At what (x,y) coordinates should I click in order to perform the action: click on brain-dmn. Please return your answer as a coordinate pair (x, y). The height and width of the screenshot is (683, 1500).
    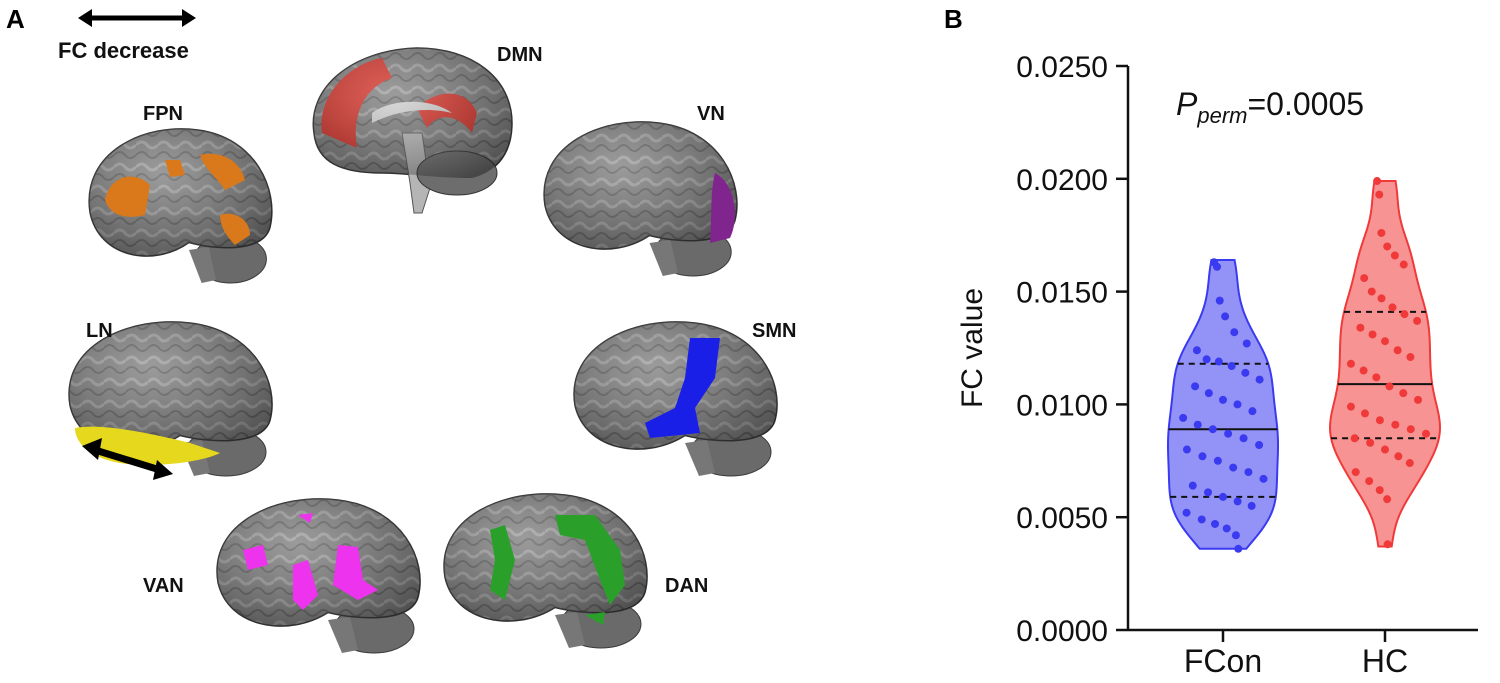
    Looking at the image, I should click on (412, 130).